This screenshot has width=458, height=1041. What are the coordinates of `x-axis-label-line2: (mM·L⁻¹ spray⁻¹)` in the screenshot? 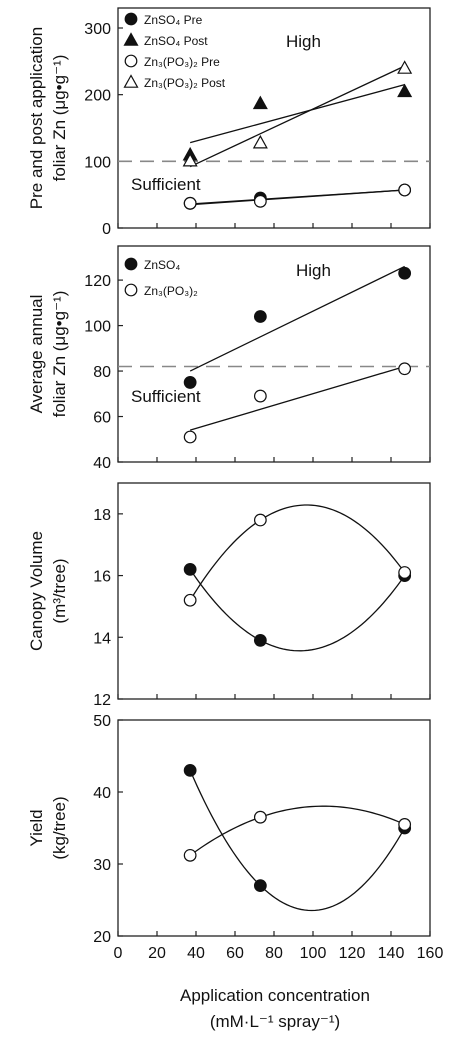 It's located at (275, 1021).